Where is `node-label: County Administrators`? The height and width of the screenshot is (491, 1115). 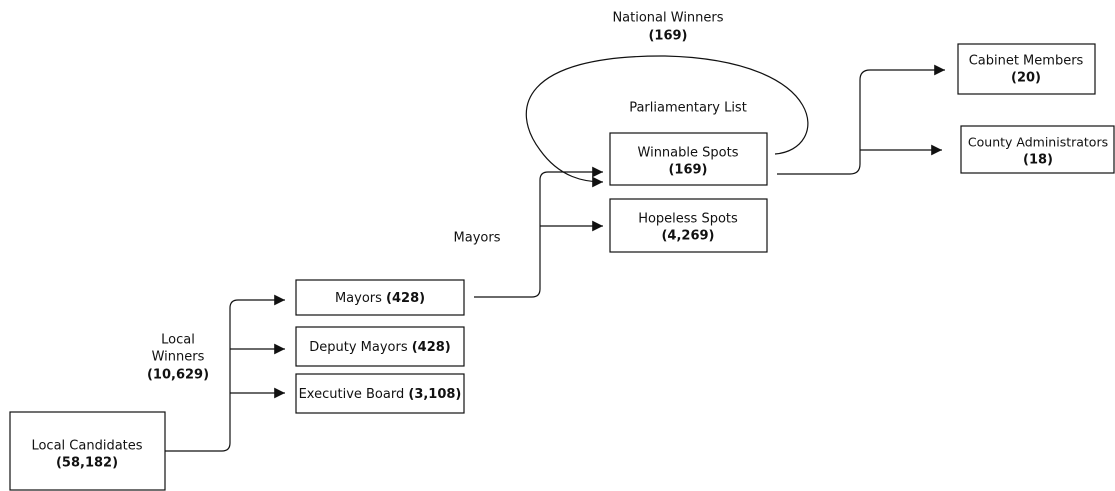
node-label: County Administrators is located at coordinates (1038, 142).